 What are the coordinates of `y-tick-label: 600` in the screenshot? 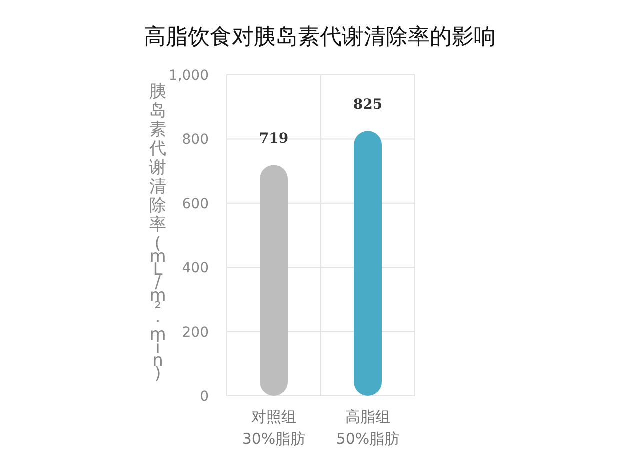 It's located at (195, 204).